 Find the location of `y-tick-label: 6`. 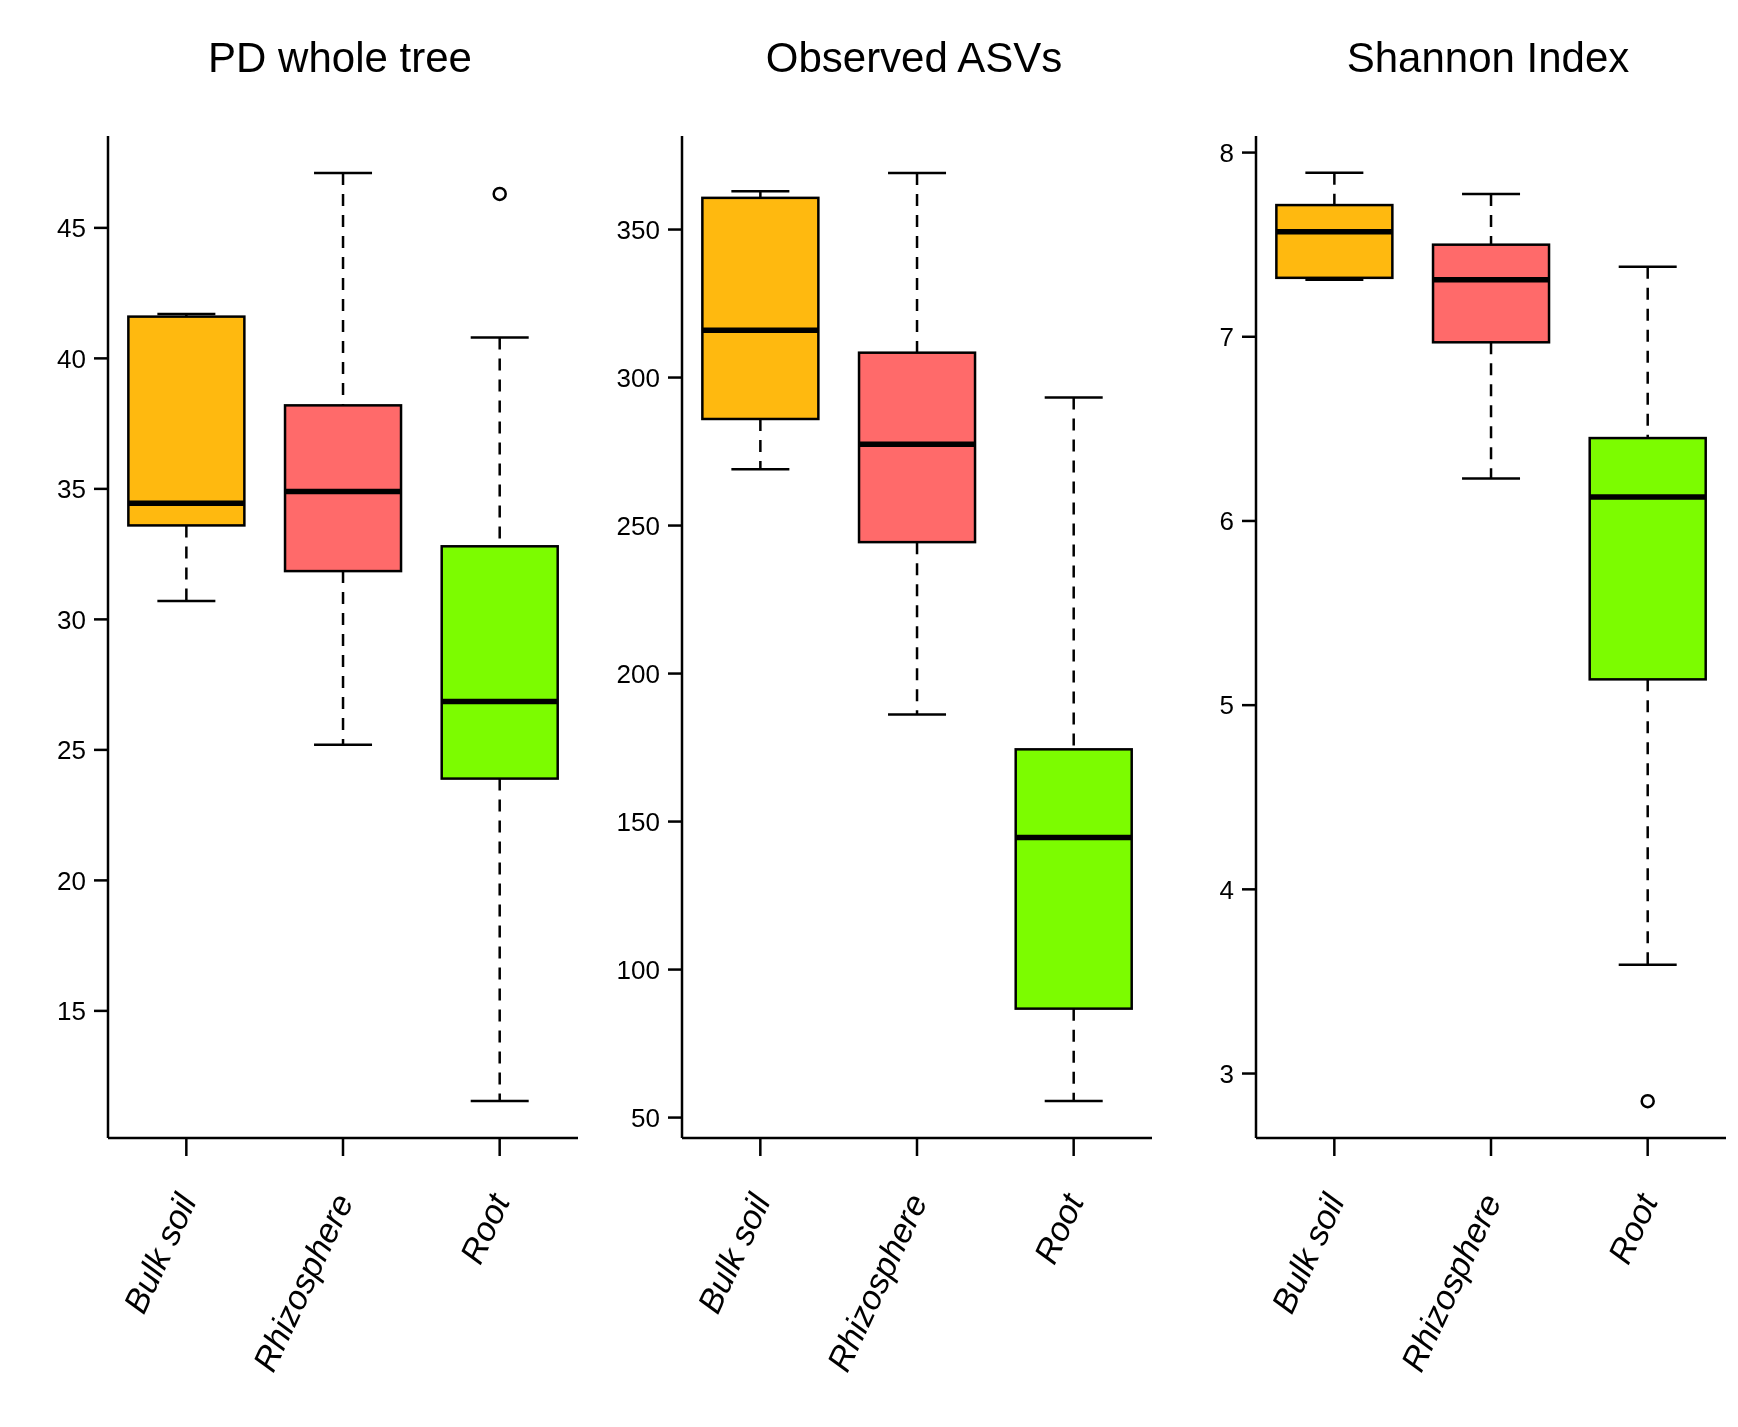

y-tick-label: 6 is located at coordinates (1226, 521).